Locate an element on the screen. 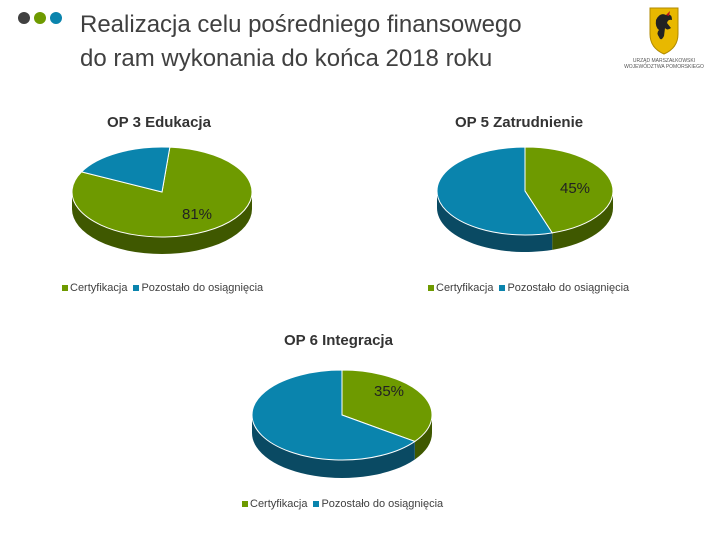 Image resolution: width=720 pixels, height=540 pixels. chart-title-op5: OP 5 Zatrudnienie is located at coordinates (519, 122).